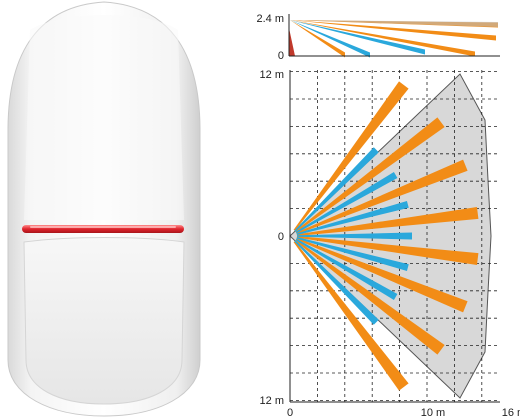 The width and height of the screenshot is (520, 419). Describe the element at coordinates (272, 75) in the screenshot. I see `y-label-top: 12 m` at that location.